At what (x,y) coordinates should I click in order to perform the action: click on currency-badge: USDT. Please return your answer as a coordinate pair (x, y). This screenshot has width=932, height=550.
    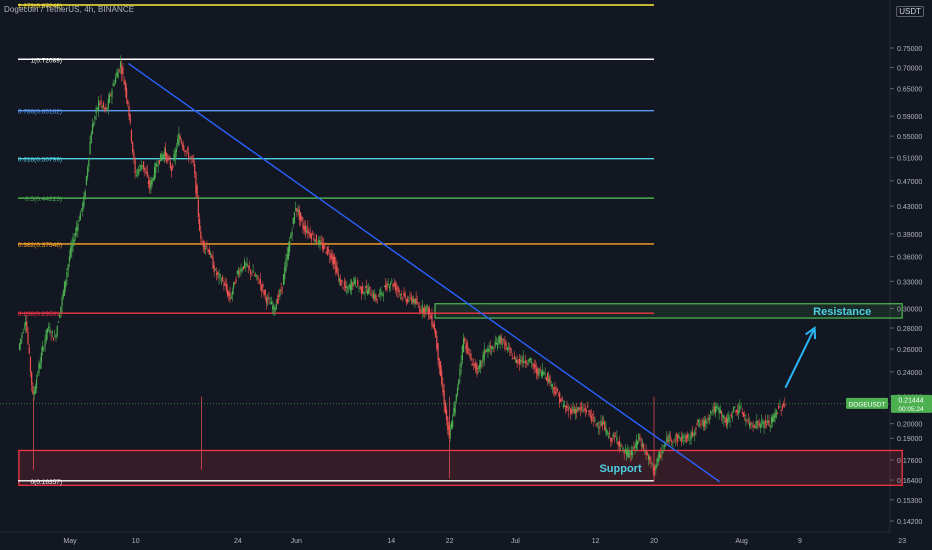
    Looking at the image, I should click on (910, 11).